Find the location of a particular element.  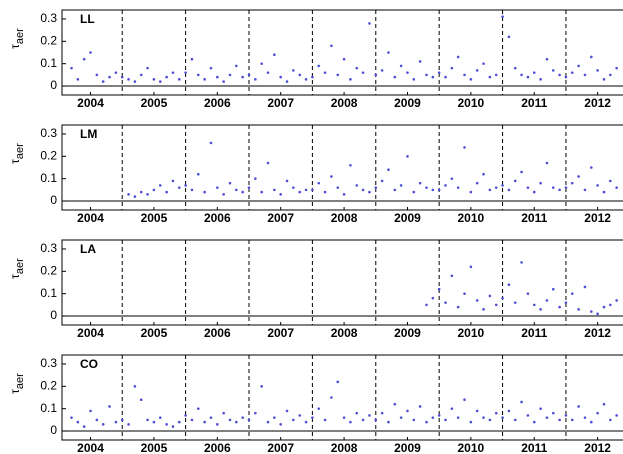

panel-label: CO is located at coordinates (89, 364).